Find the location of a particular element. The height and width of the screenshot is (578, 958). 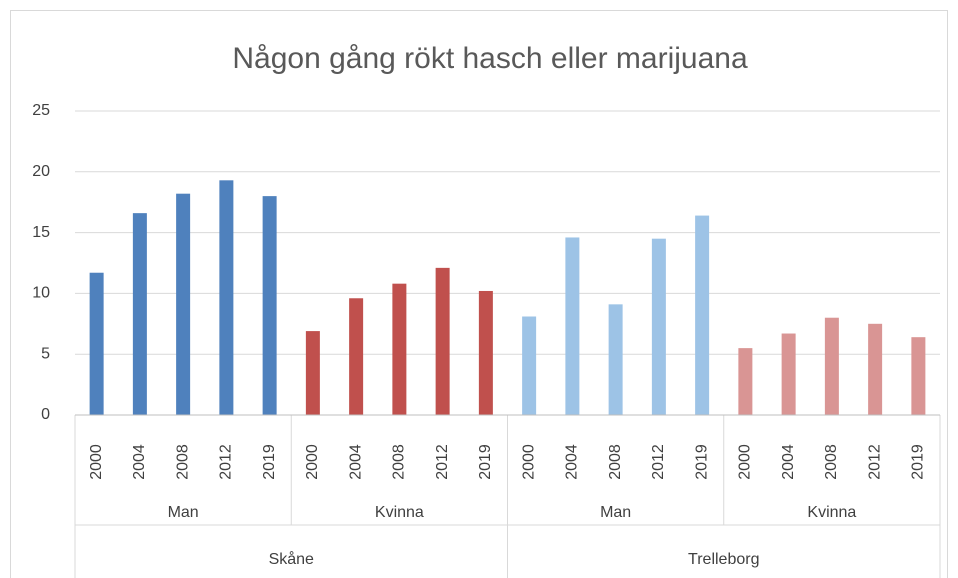

y-tick-label: 25 is located at coordinates (41, 110).